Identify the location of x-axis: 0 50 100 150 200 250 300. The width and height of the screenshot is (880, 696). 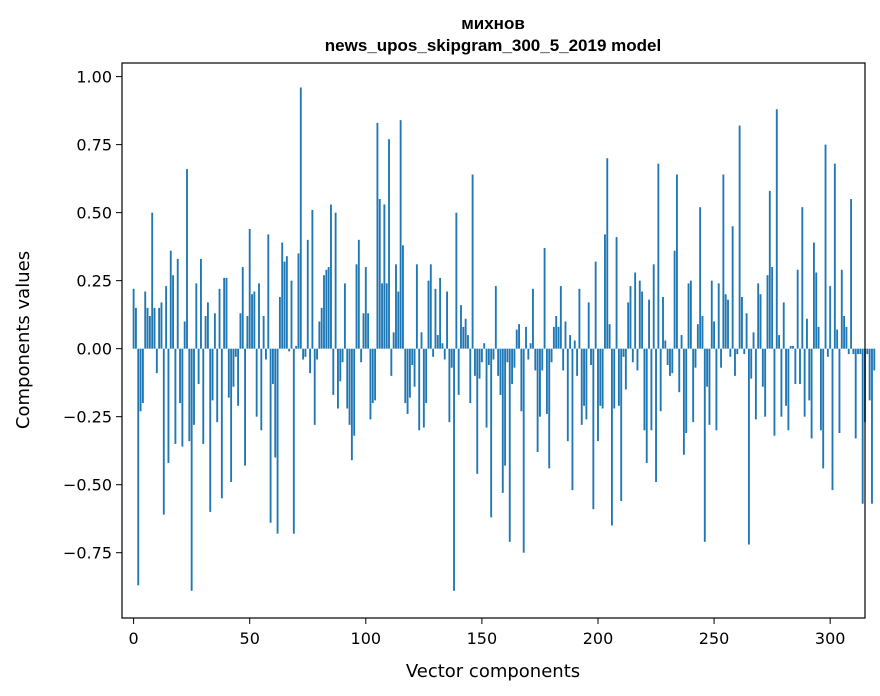
(487, 633).